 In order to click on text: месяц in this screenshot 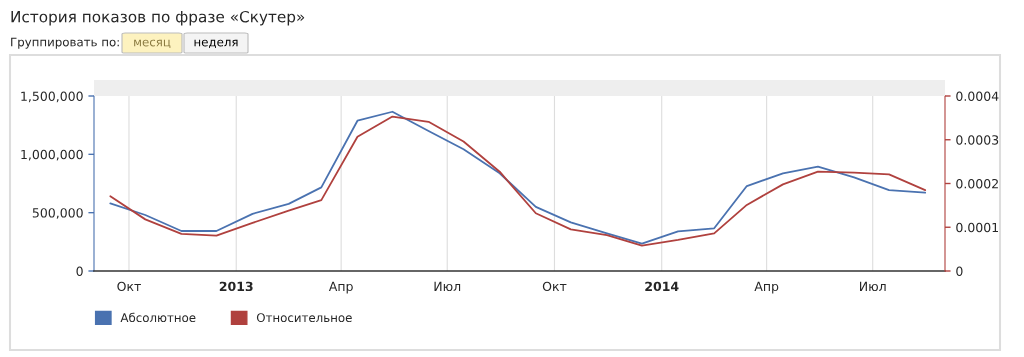, I will do `click(152, 43)`.